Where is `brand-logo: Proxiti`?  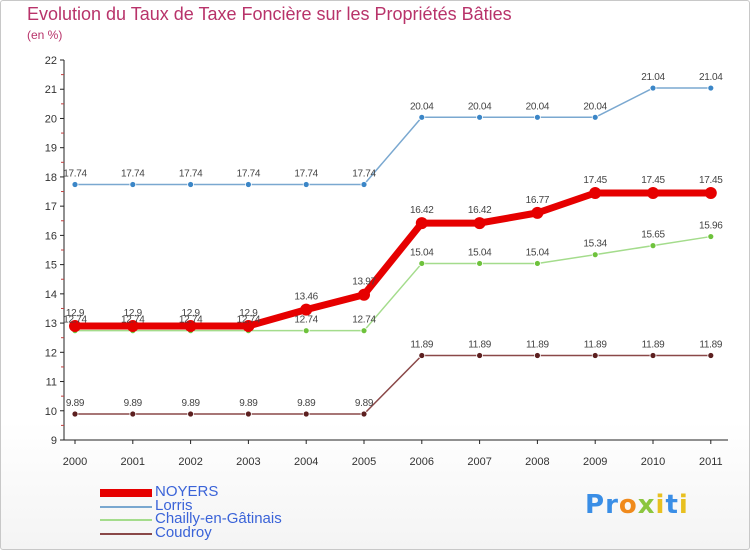 brand-logo: Proxiti is located at coordinates (637, 505).